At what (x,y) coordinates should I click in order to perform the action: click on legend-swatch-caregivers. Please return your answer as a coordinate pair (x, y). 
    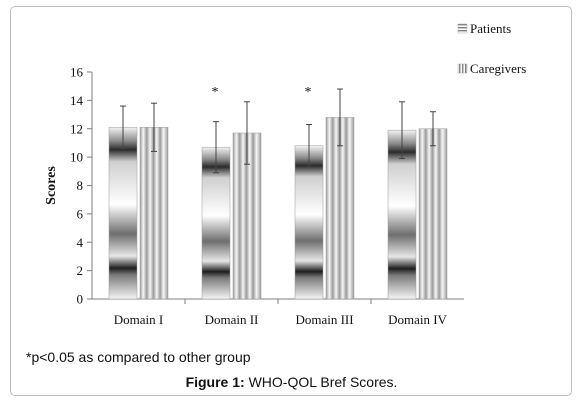
    Looking at the image, I should click on (462, 68).